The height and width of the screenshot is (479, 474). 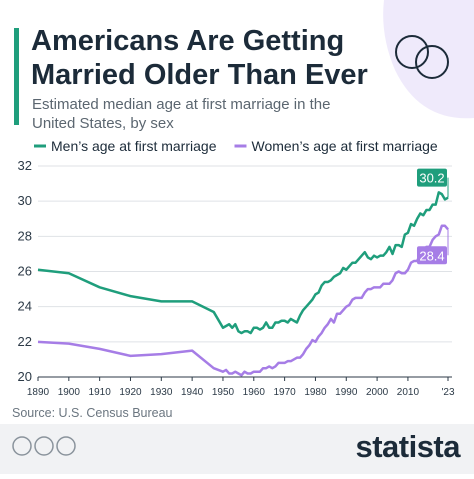 I want to click on x-tick-label: 1970, so click(x=284, y=392).